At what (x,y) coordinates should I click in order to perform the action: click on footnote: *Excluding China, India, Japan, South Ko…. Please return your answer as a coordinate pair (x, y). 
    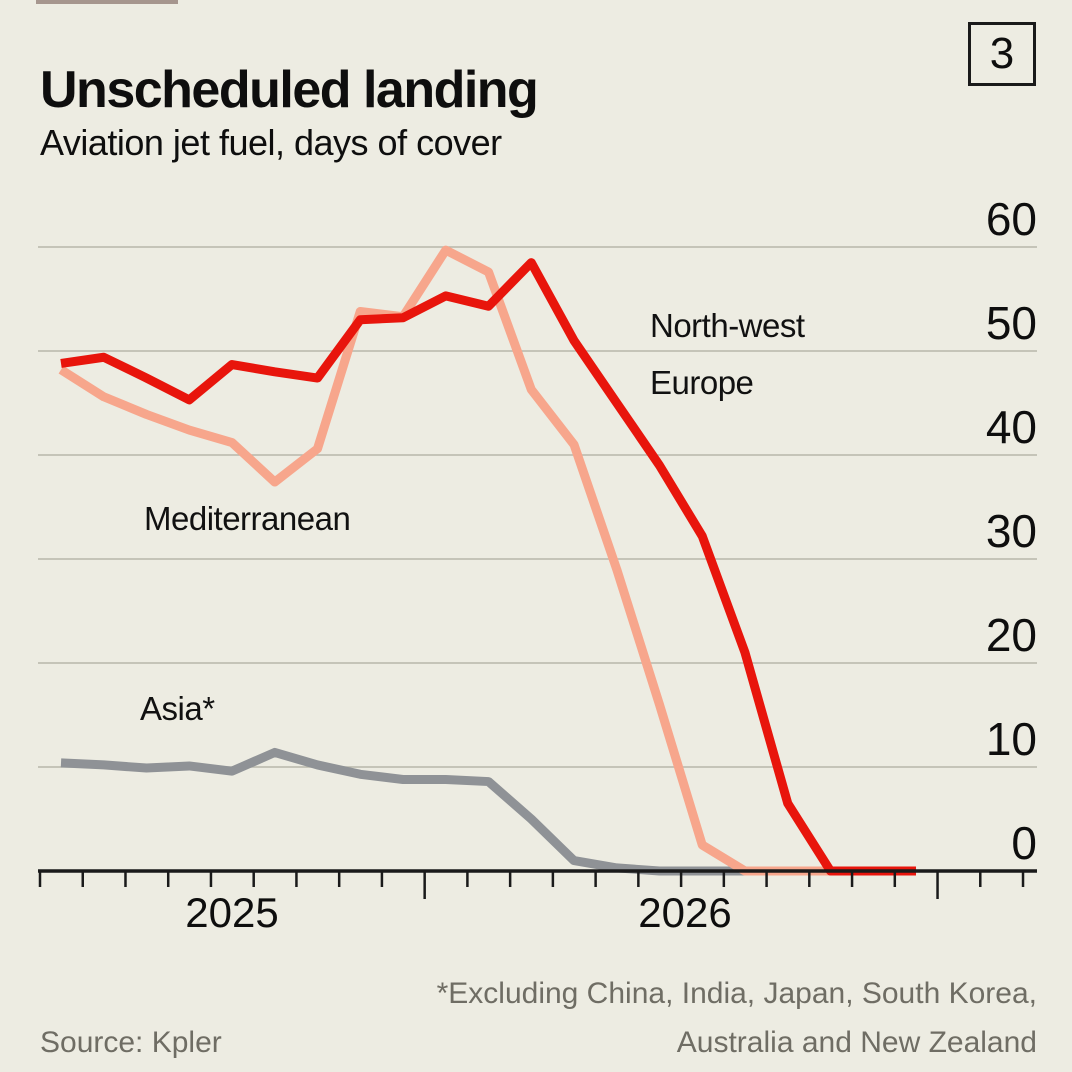
    Looking at the image, I should click on (677, 1018).